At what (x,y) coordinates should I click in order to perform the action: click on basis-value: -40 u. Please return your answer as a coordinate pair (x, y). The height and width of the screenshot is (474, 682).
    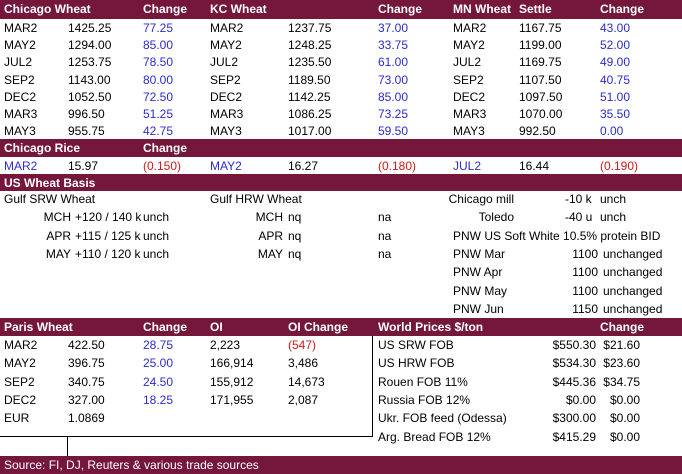
    Looking at the image, I should click on (579, 217).